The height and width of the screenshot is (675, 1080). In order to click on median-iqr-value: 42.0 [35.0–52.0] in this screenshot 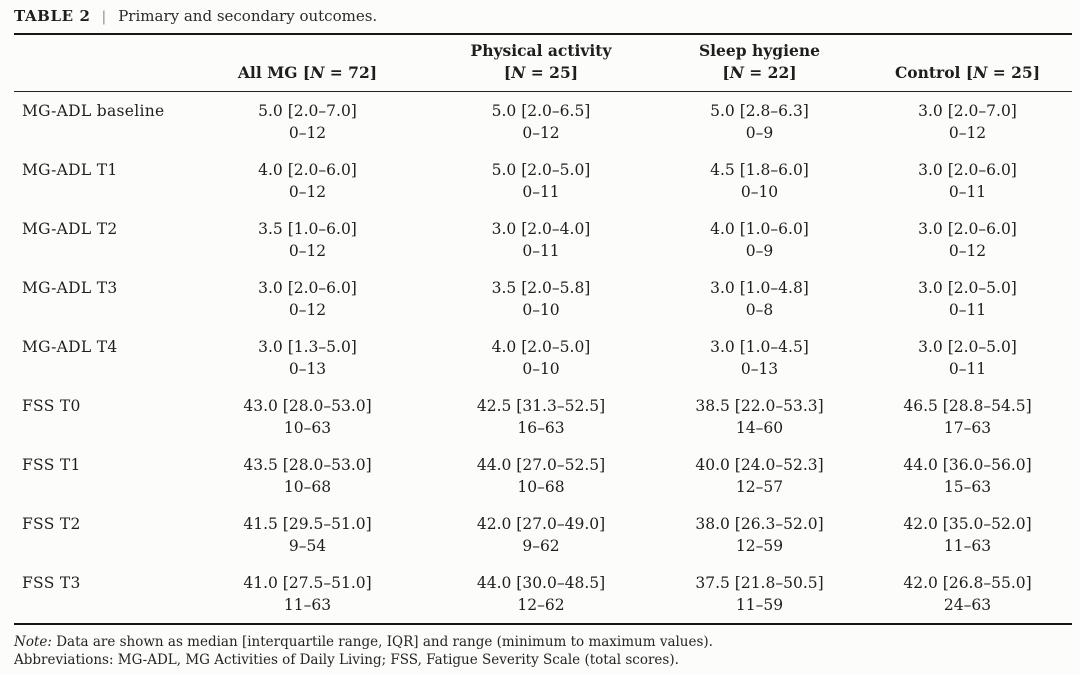, I will do `click(967, 523)`.